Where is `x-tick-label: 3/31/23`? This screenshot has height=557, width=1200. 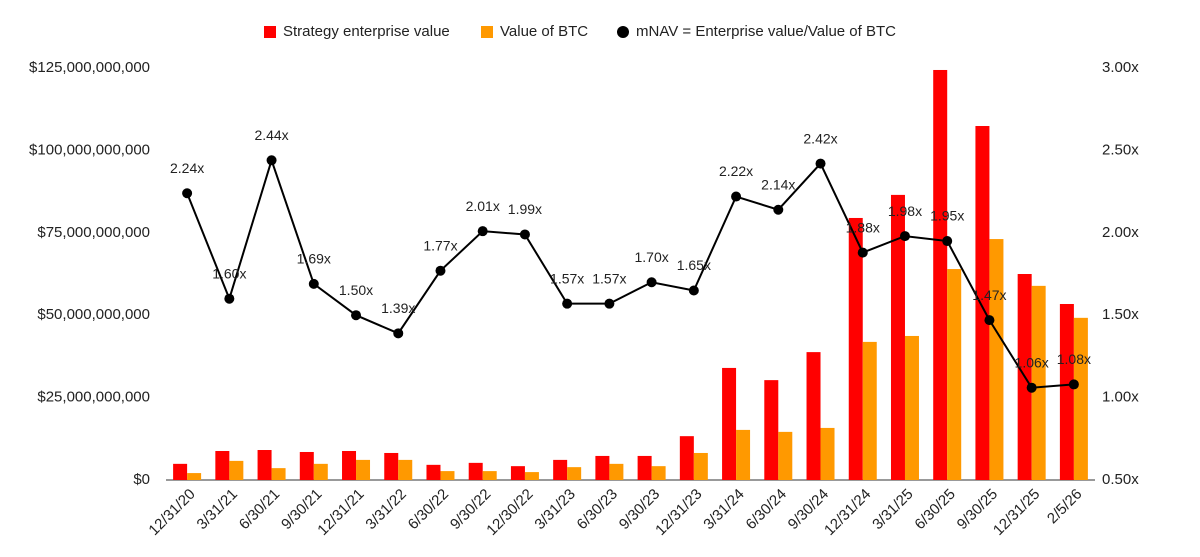 x-tick-label: 3/31/23 is located at coordinates (554, 509).